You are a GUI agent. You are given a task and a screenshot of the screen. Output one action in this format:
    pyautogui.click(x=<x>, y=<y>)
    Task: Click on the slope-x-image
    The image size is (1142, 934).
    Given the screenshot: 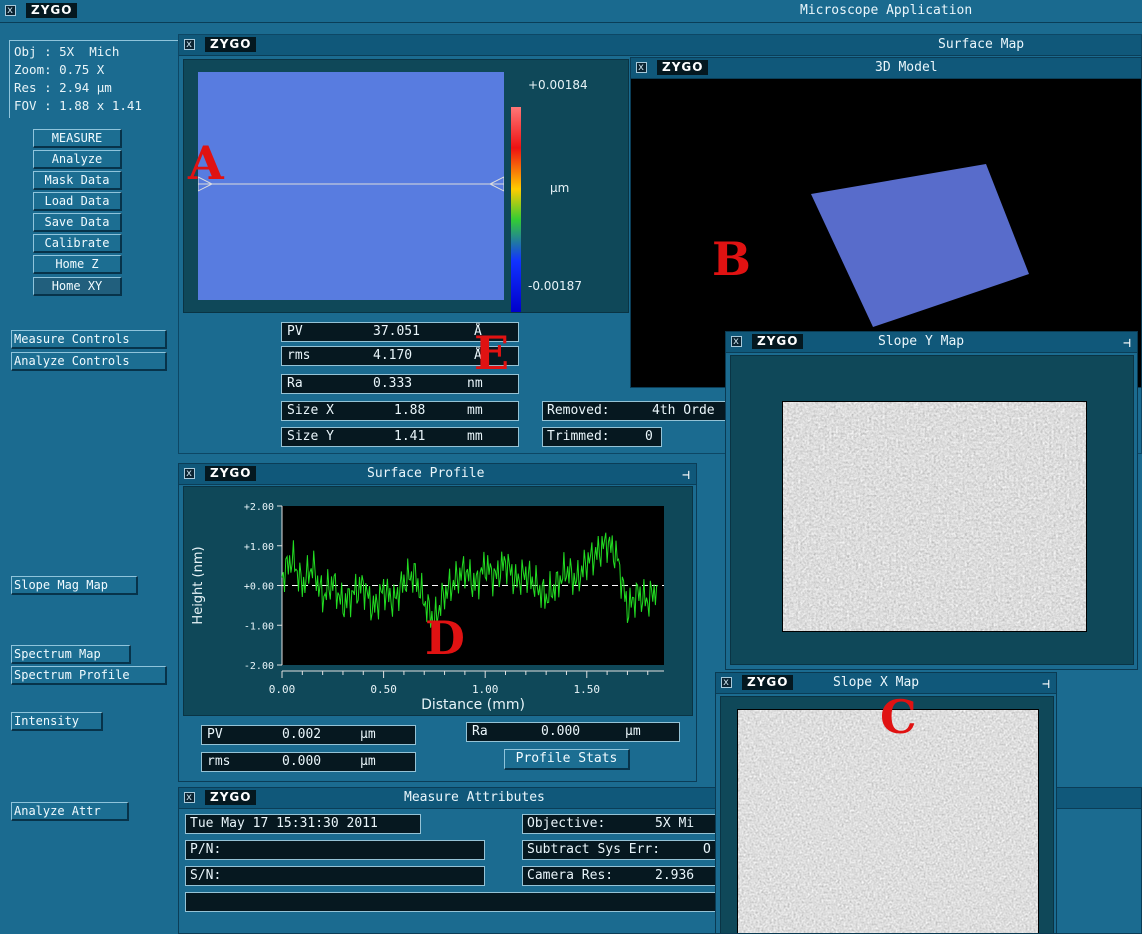 What is the action you would take?
    pyautogui.click(x=888, y=821)
    